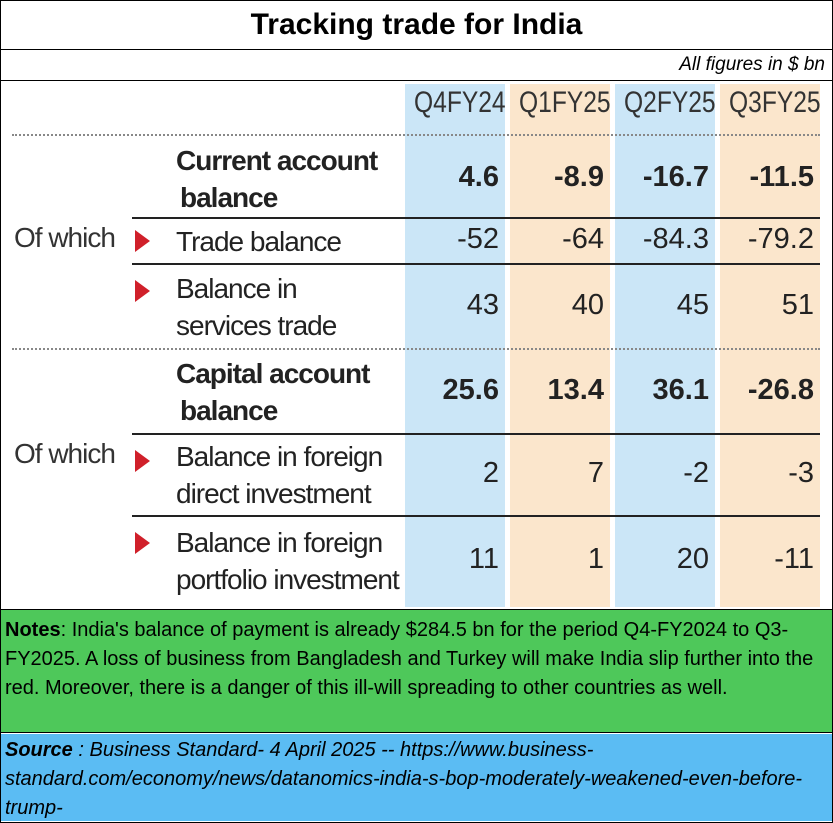 Image resolution: width=833 pixels, height=823 pixels. I want to click on cell-value: -2, so click(696, 473).